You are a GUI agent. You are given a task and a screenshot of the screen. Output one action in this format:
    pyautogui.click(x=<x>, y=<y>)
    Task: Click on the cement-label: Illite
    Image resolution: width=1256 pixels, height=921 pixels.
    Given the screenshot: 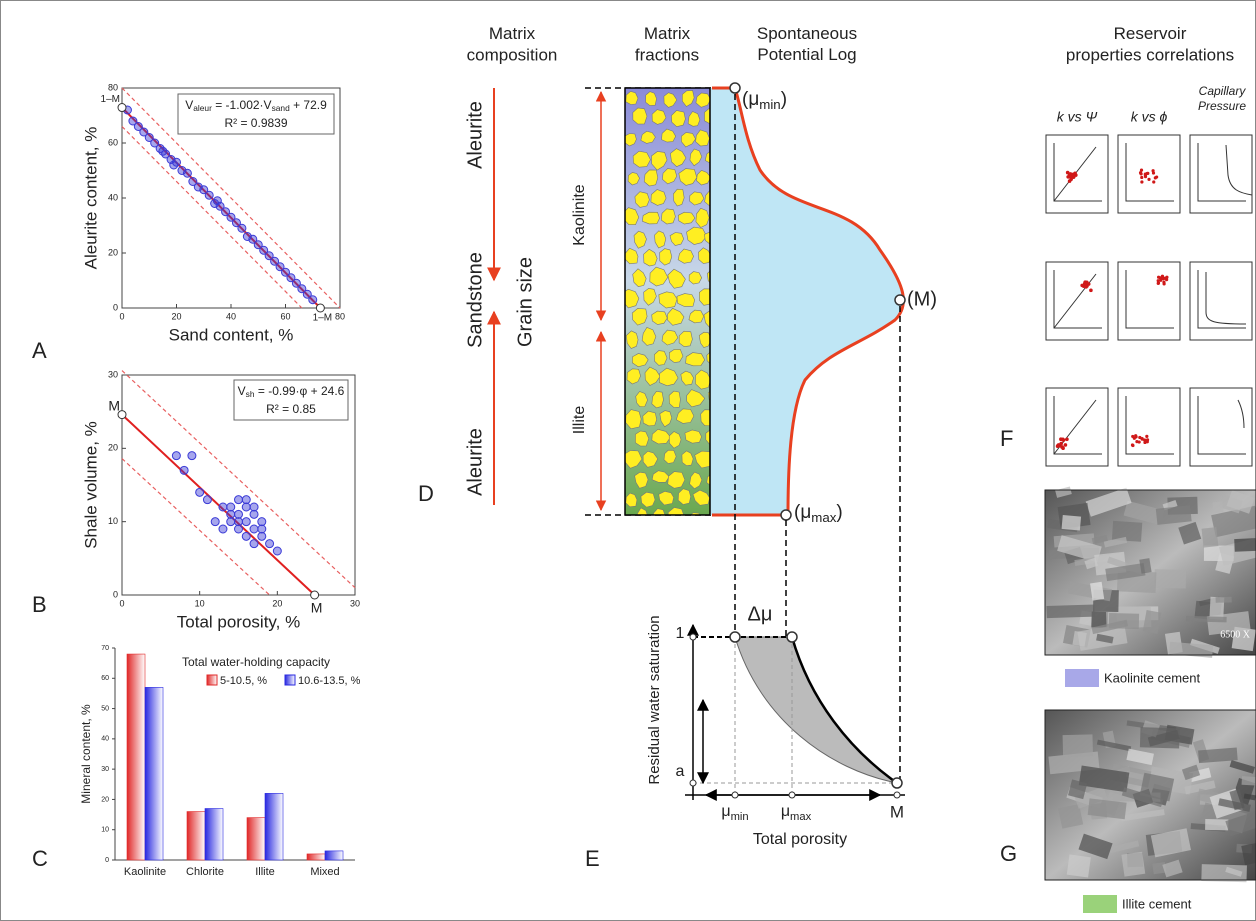 What is the action you would take?
    pyautogui.click(x=579, y=420)
    